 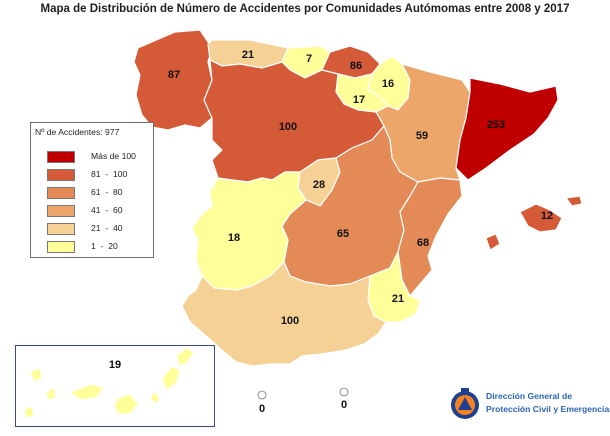 What do you see at coordinates (529, 396) in the screenshot?
I see `organization-line-1: Dirección General de` at bounding box center [529, 396].